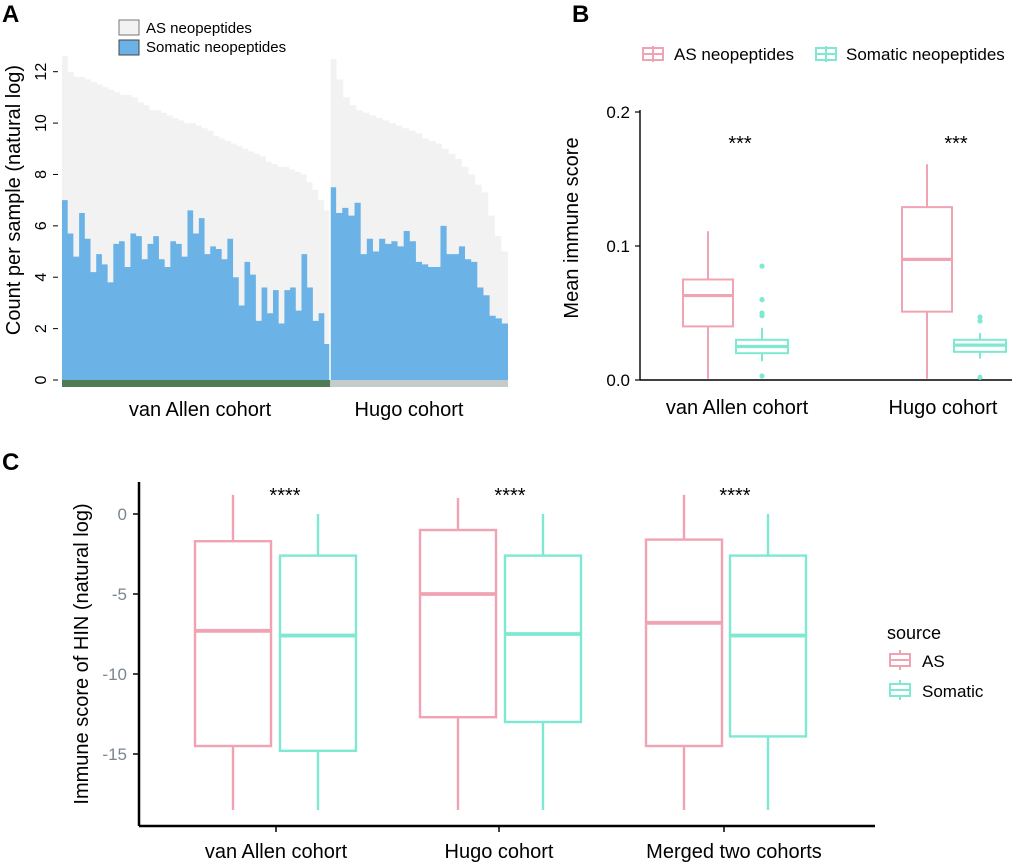 This screenshot has width=1020, height=866. I want to click on y-tick-label: -15, so click(114, 754).